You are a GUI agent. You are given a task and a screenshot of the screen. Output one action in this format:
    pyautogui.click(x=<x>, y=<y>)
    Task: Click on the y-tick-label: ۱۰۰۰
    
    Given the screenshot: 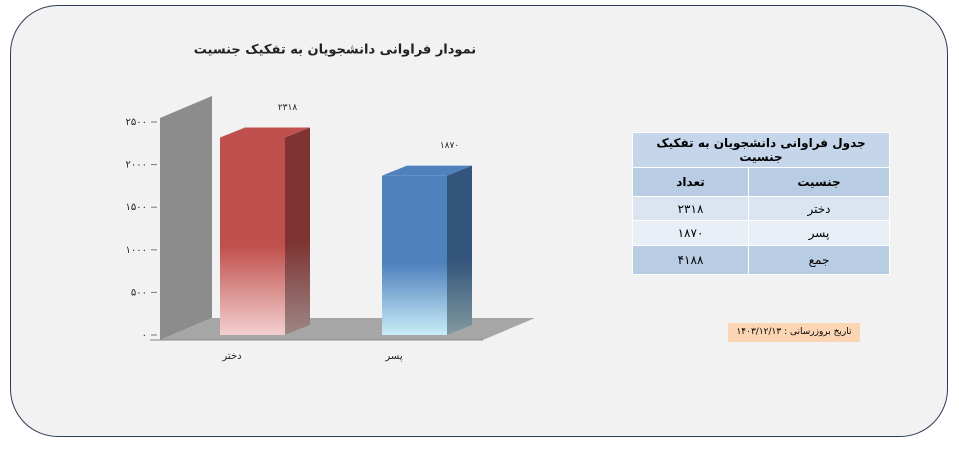 What is the action you would take?
    pyautogui.click(x=136, y=250)
    